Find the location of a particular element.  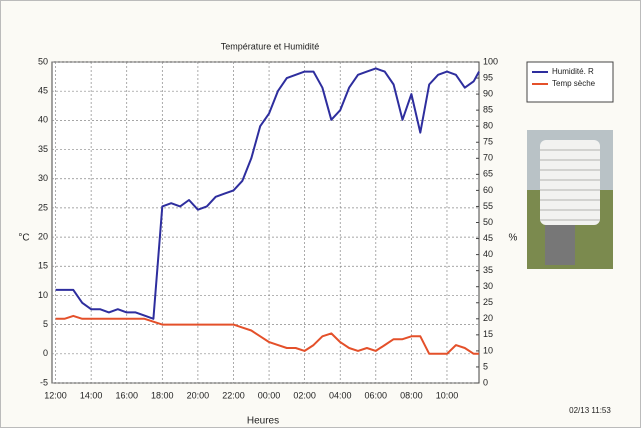

y2-tick-label: 100 is located at coordinates (490, 61).